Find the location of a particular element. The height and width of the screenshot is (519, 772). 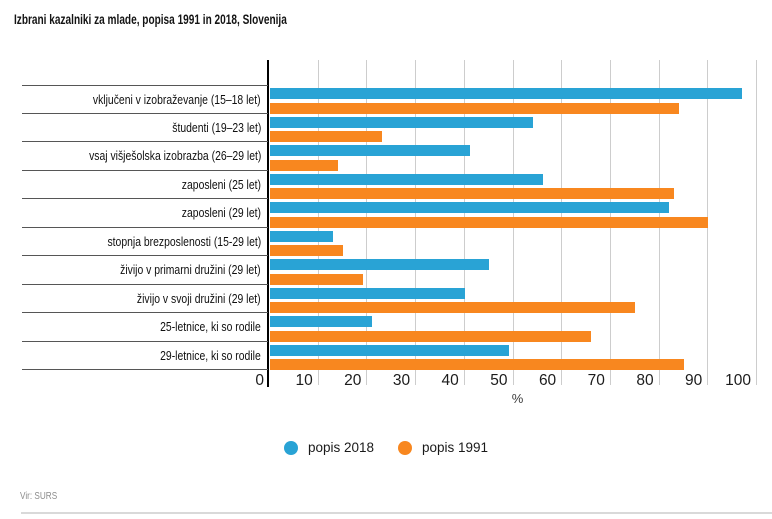

x-tick-label-100: 100 is located at coordinates (738, 380).